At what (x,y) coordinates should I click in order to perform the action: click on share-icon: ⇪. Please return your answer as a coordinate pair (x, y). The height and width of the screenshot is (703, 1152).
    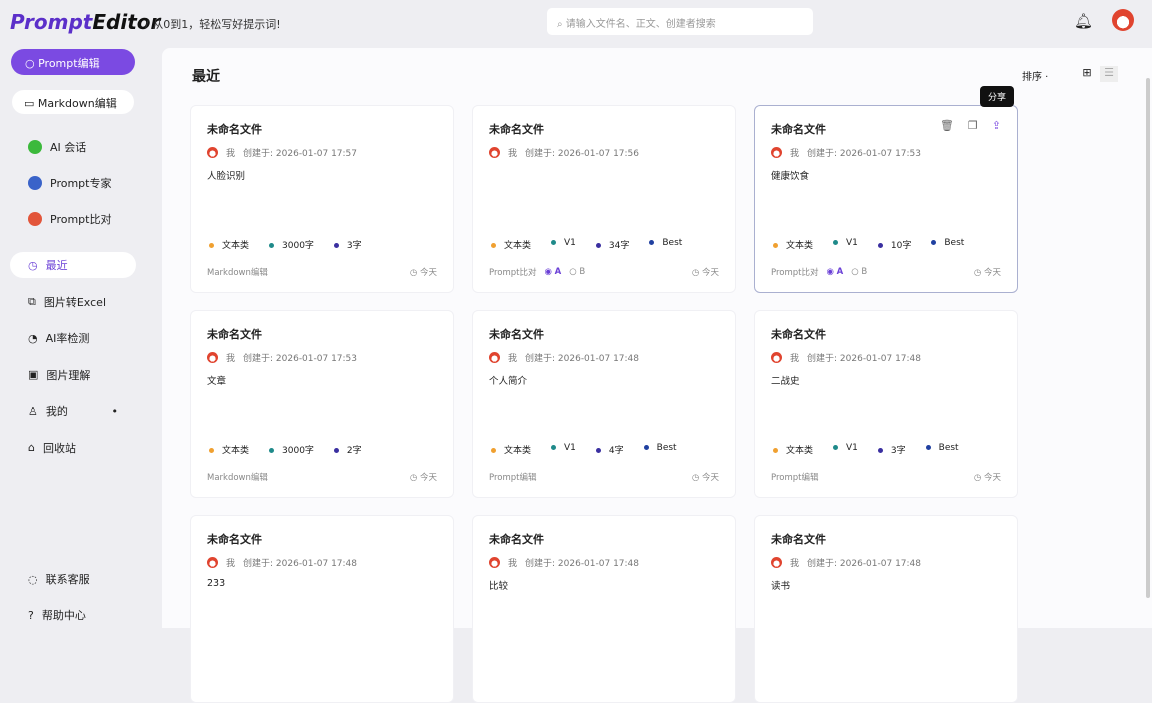
    Looking at the image, I should click on (996, 125).